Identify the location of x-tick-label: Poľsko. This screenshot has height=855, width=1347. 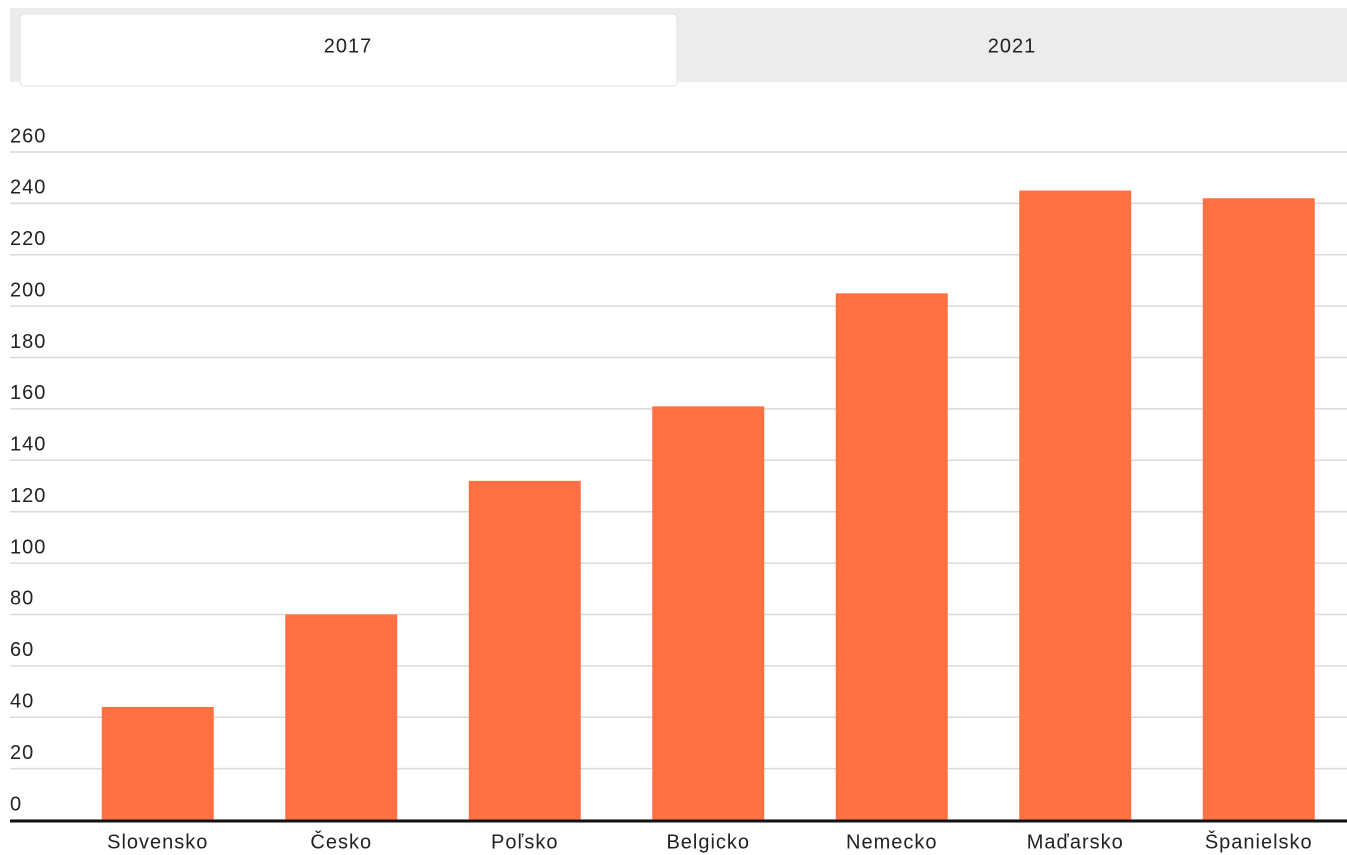
(524, 842).